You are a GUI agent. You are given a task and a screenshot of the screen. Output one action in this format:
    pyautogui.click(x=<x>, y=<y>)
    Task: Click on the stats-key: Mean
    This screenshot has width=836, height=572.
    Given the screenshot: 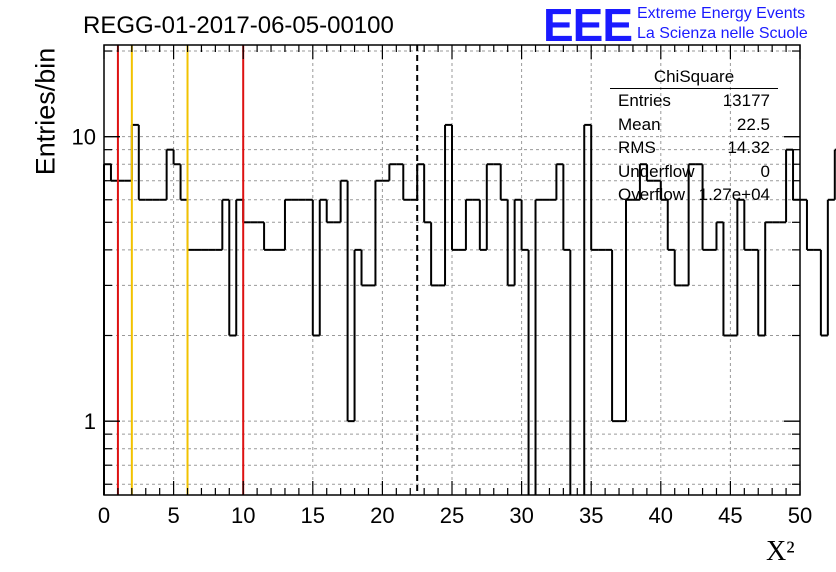 What is the action you would take?
    pyautogui.click(x=639, y=124)
    